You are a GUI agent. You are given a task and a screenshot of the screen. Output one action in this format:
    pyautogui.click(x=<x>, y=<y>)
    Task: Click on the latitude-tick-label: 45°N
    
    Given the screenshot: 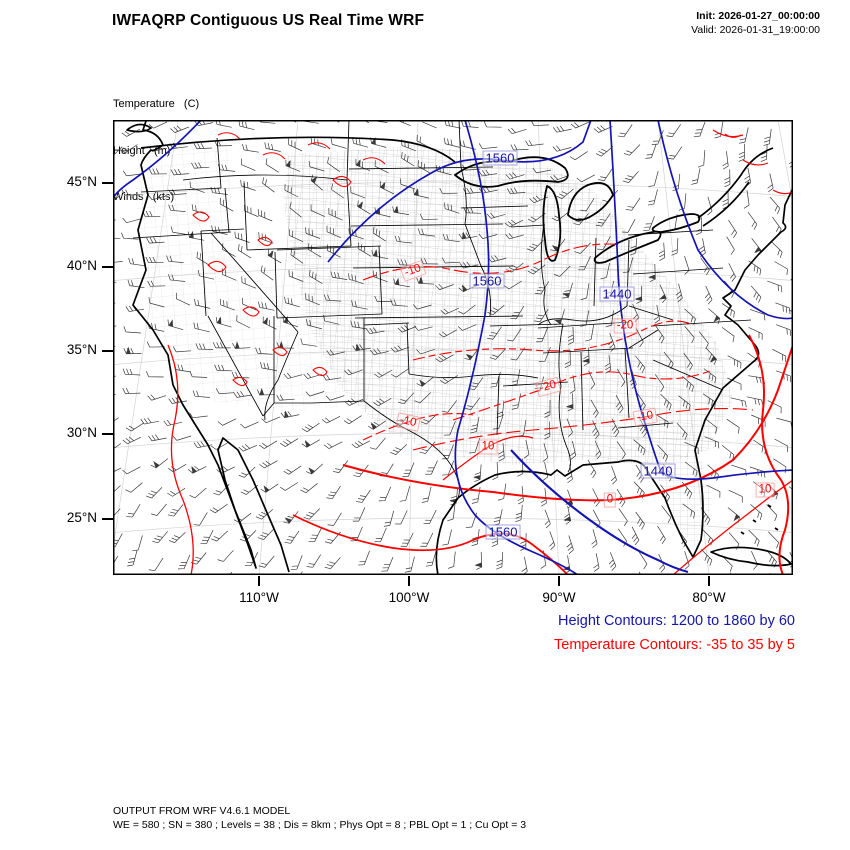 What is the action you would take?
    pyautogui.click(x=81, y=181)
    